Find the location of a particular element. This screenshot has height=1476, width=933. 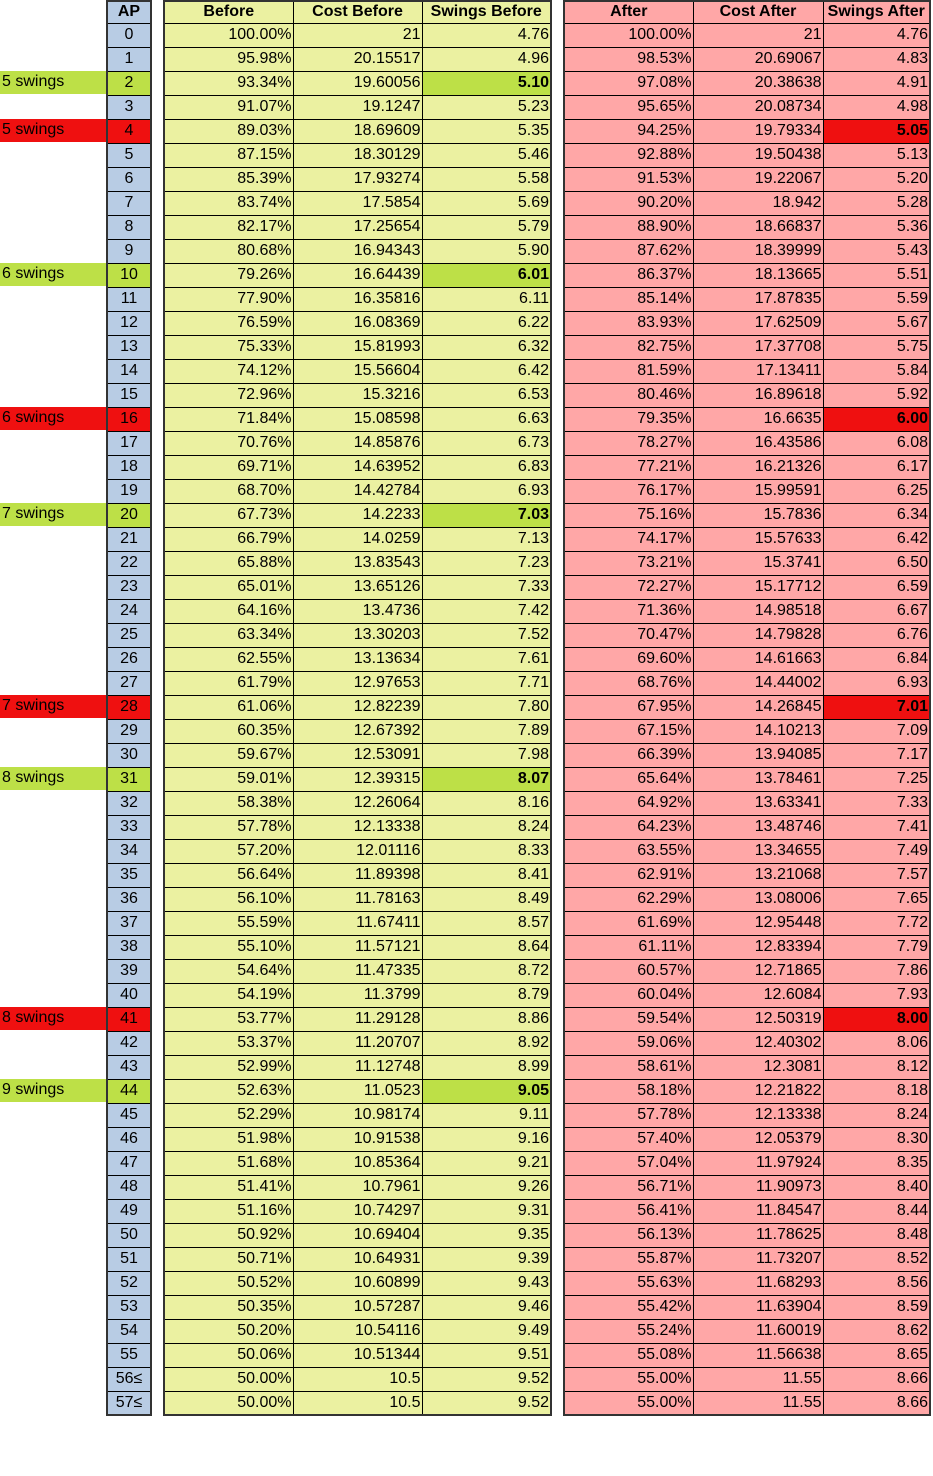

cell-cost-after: 16.43586 is located at coordinates (758, 443).